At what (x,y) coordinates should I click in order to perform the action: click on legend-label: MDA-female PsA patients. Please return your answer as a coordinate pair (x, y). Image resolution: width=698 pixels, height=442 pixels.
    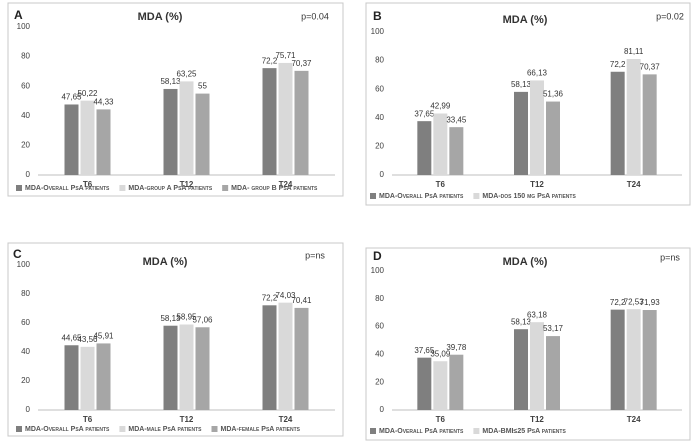
    Looking at the image, I should click on (261, 429).